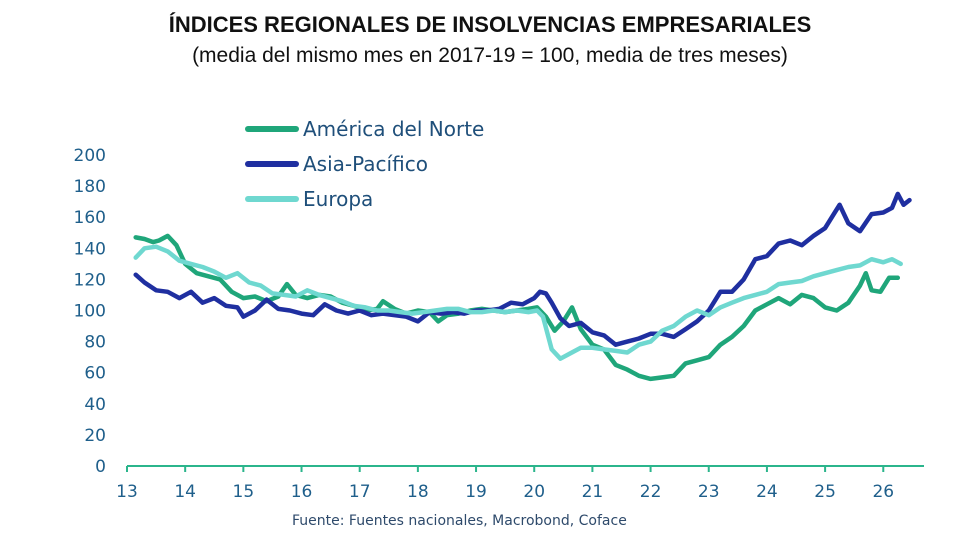 This screenshot has height=553, width=980. I want to click on legend-label-3: Europa, so click(338, 199).